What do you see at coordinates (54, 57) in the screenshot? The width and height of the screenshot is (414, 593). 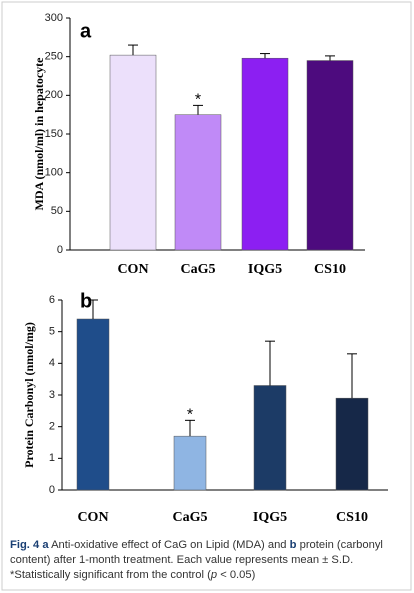 I see `y-tick-label: 250` at bounding box center [54, 57].